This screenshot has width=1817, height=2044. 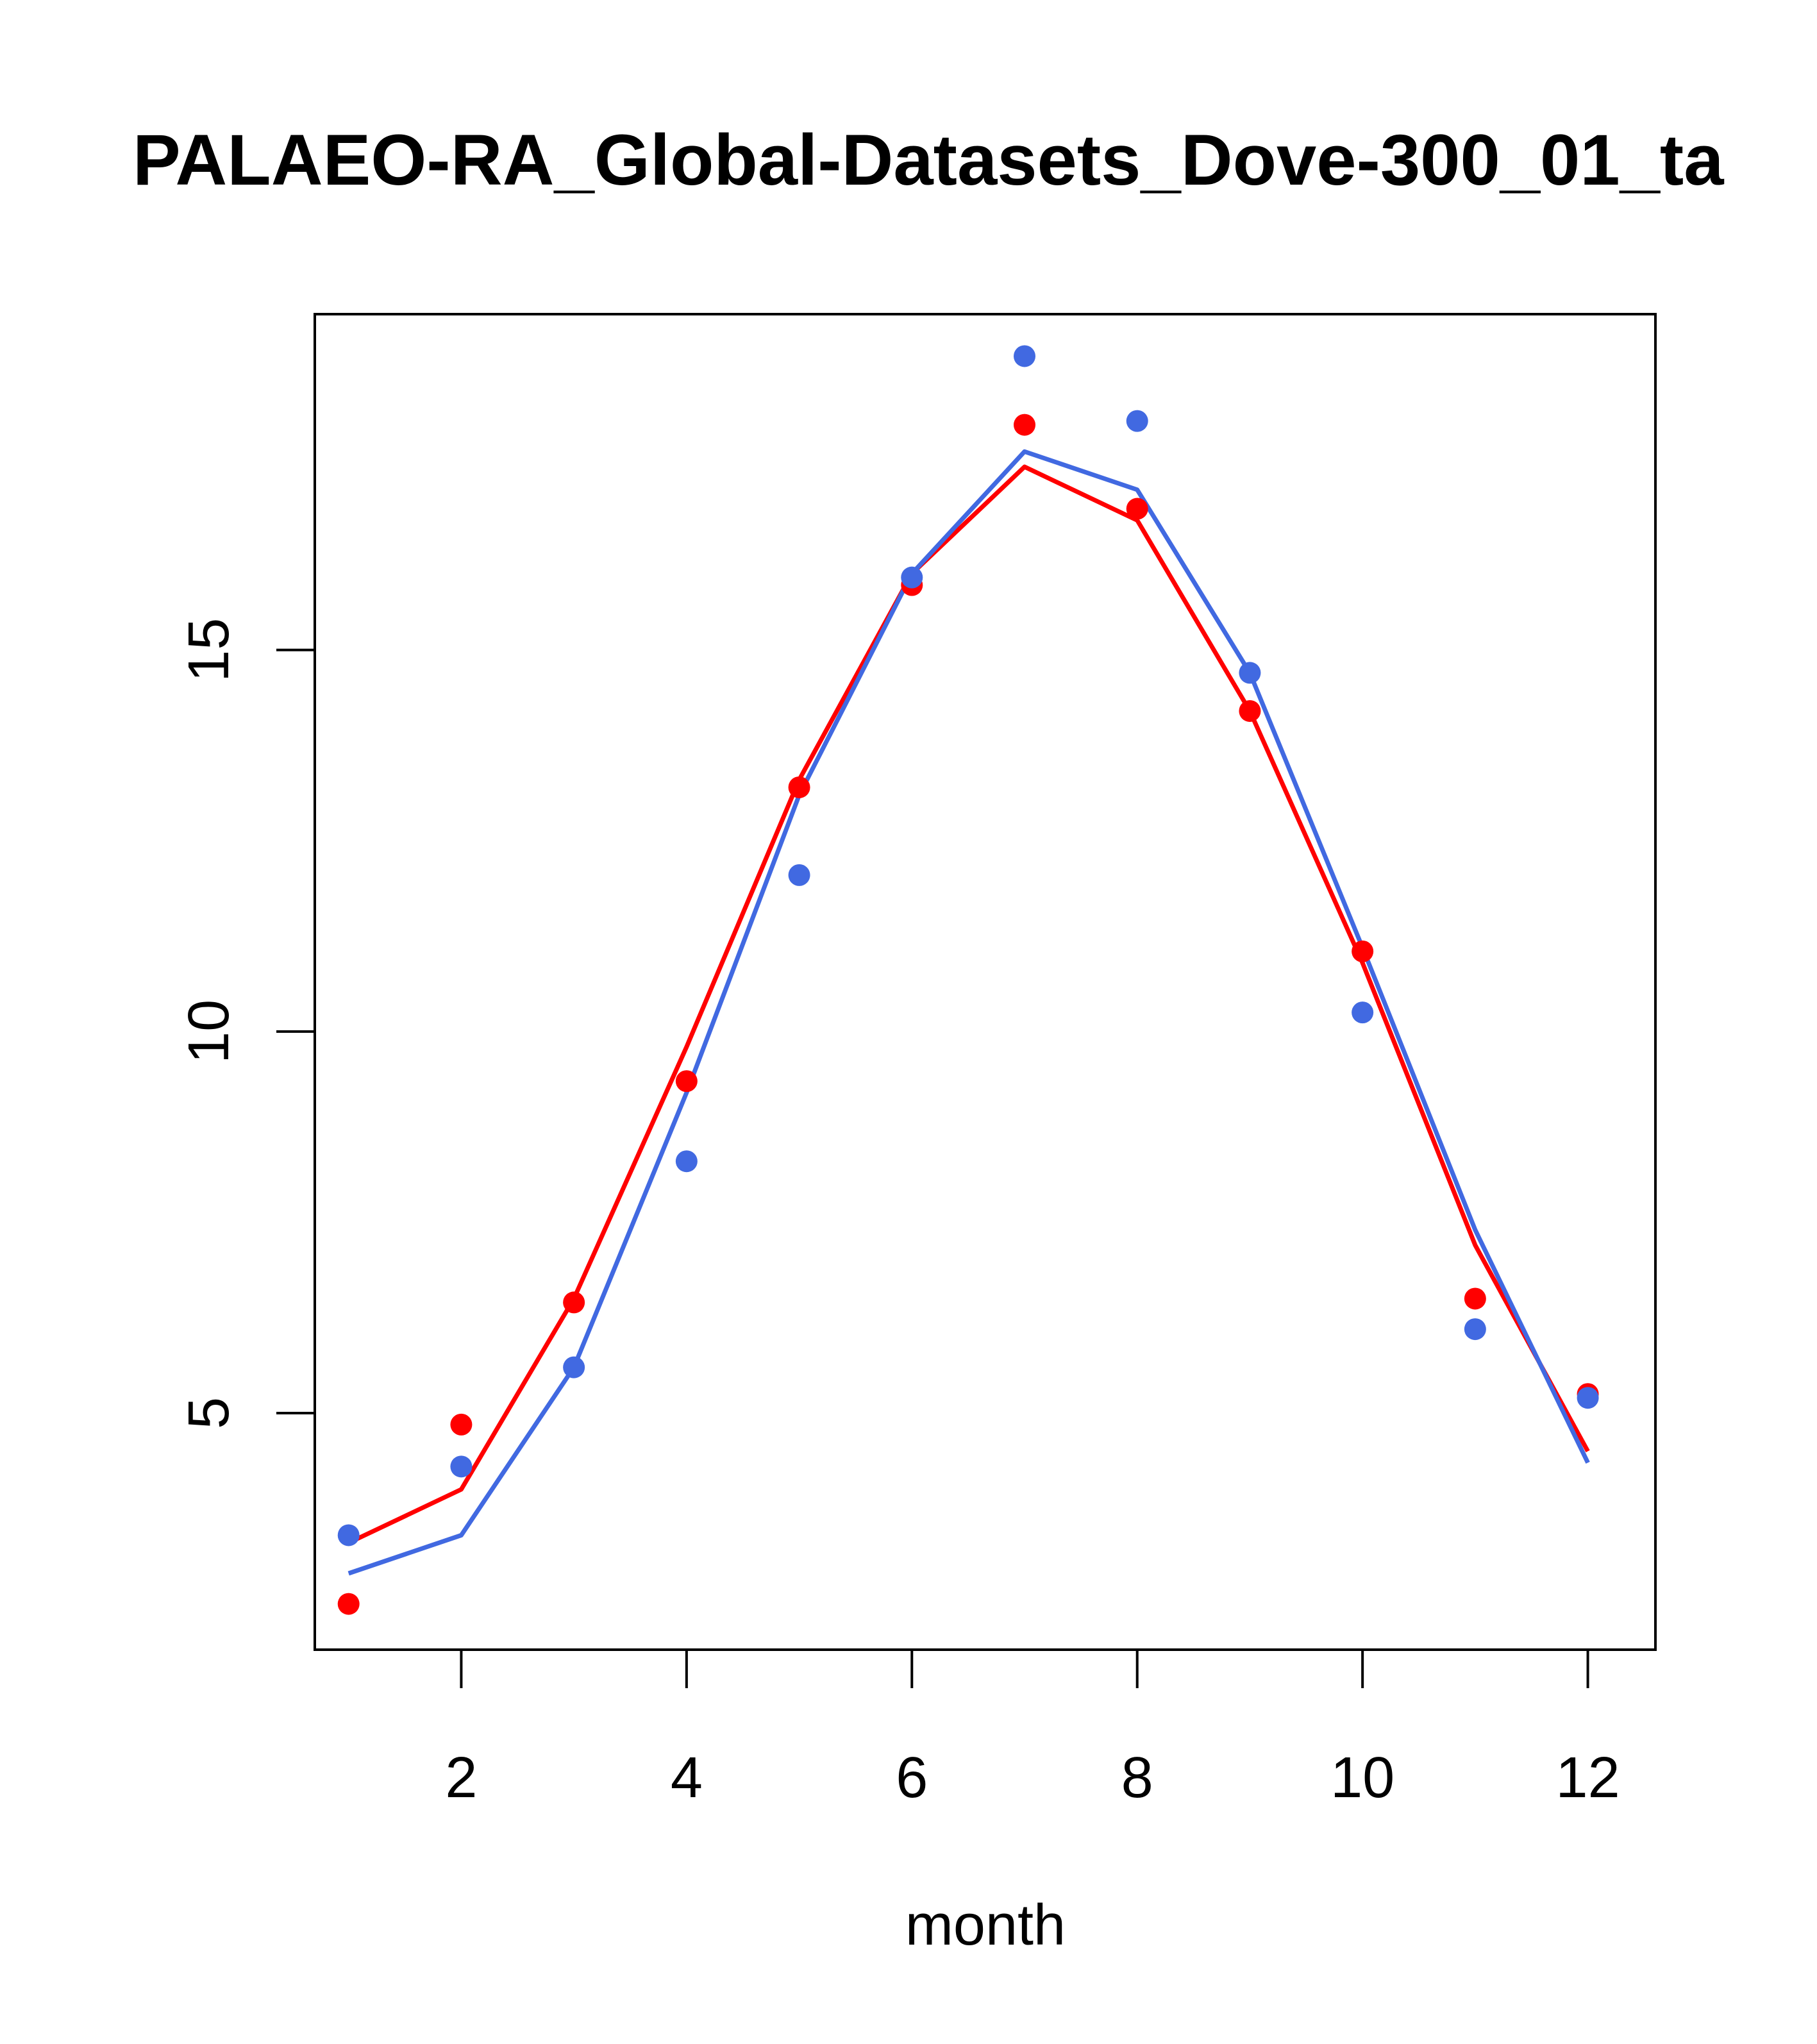 I want to click on x-tick-label: 6, so click(x=912, y=1778).